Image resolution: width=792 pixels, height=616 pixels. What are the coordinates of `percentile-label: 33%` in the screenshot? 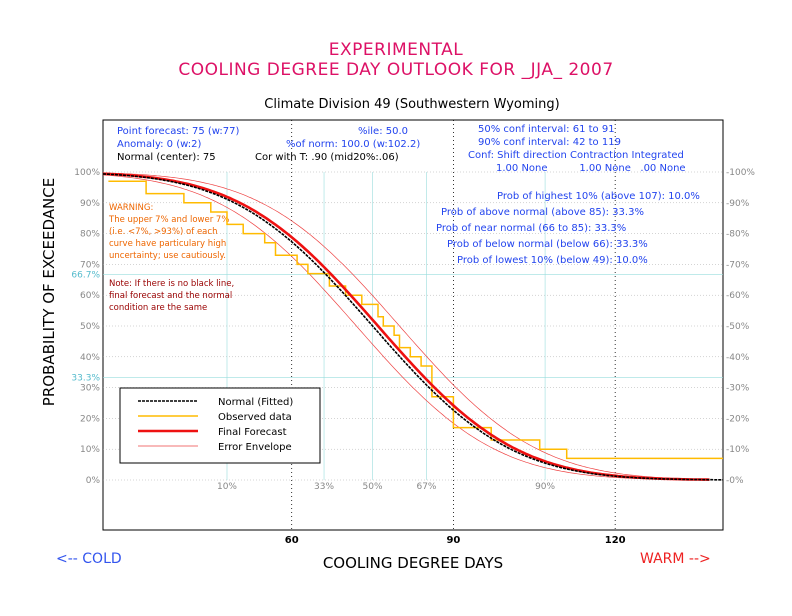 It's located at (324, 487).